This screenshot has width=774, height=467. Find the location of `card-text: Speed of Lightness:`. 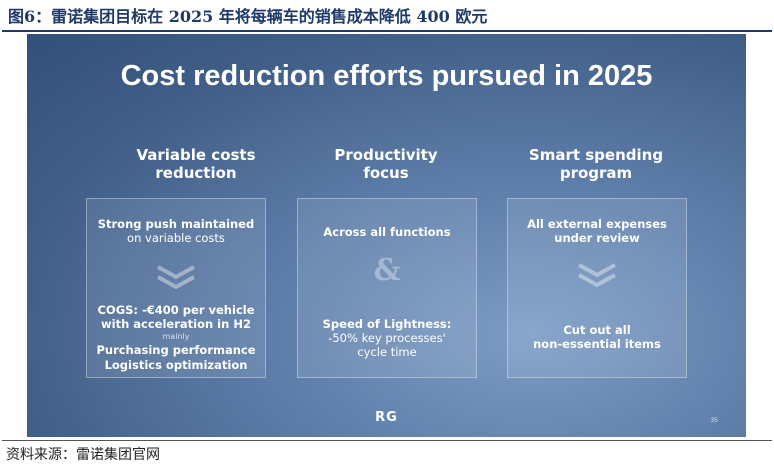

card-text: Speed of Lightness: is located at coordinates (387, 324).